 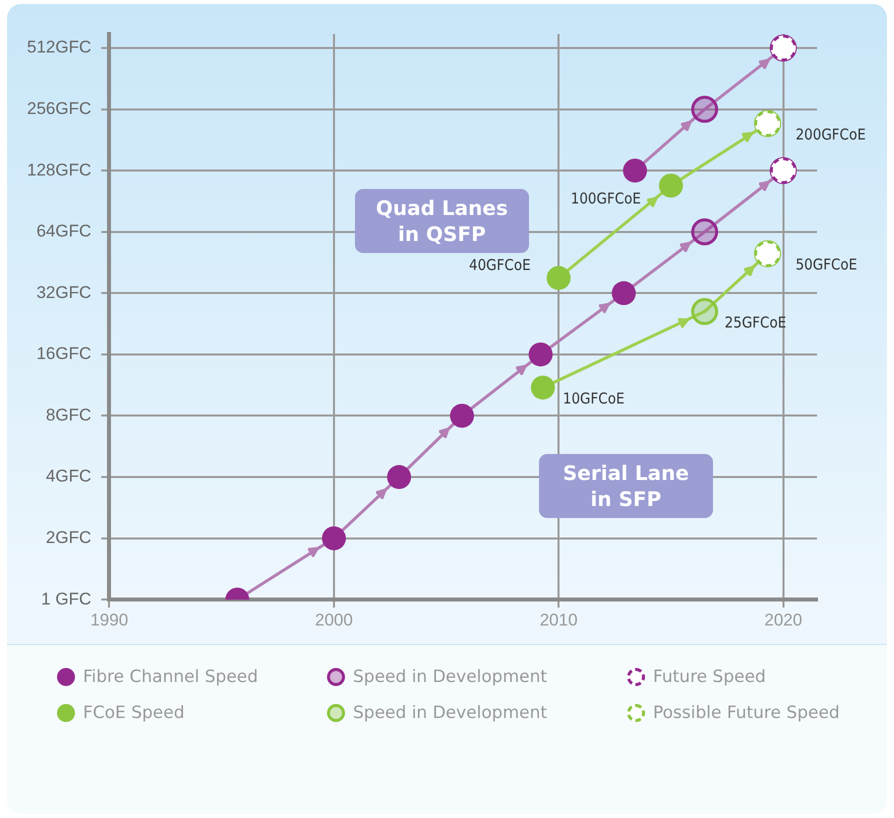 I want to click on annotation: 40GFCoE, so click(x=500, y=265).